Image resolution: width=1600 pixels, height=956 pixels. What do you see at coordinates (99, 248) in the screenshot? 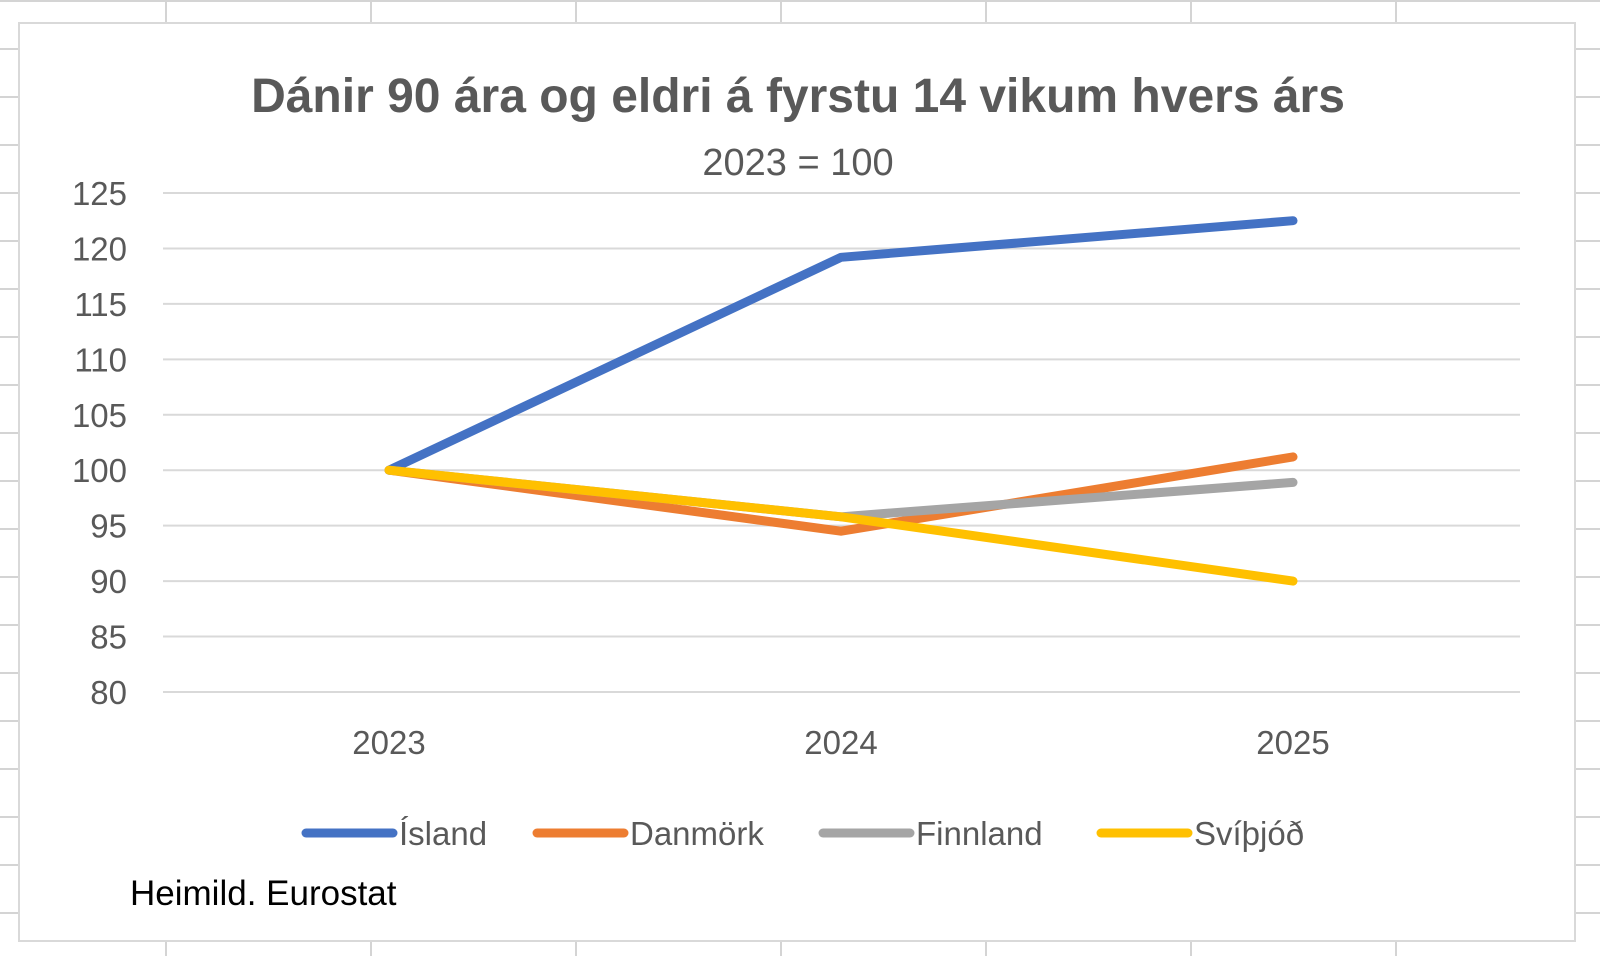
I see `y-tick-label: 120` at bounding box center [99, 248].